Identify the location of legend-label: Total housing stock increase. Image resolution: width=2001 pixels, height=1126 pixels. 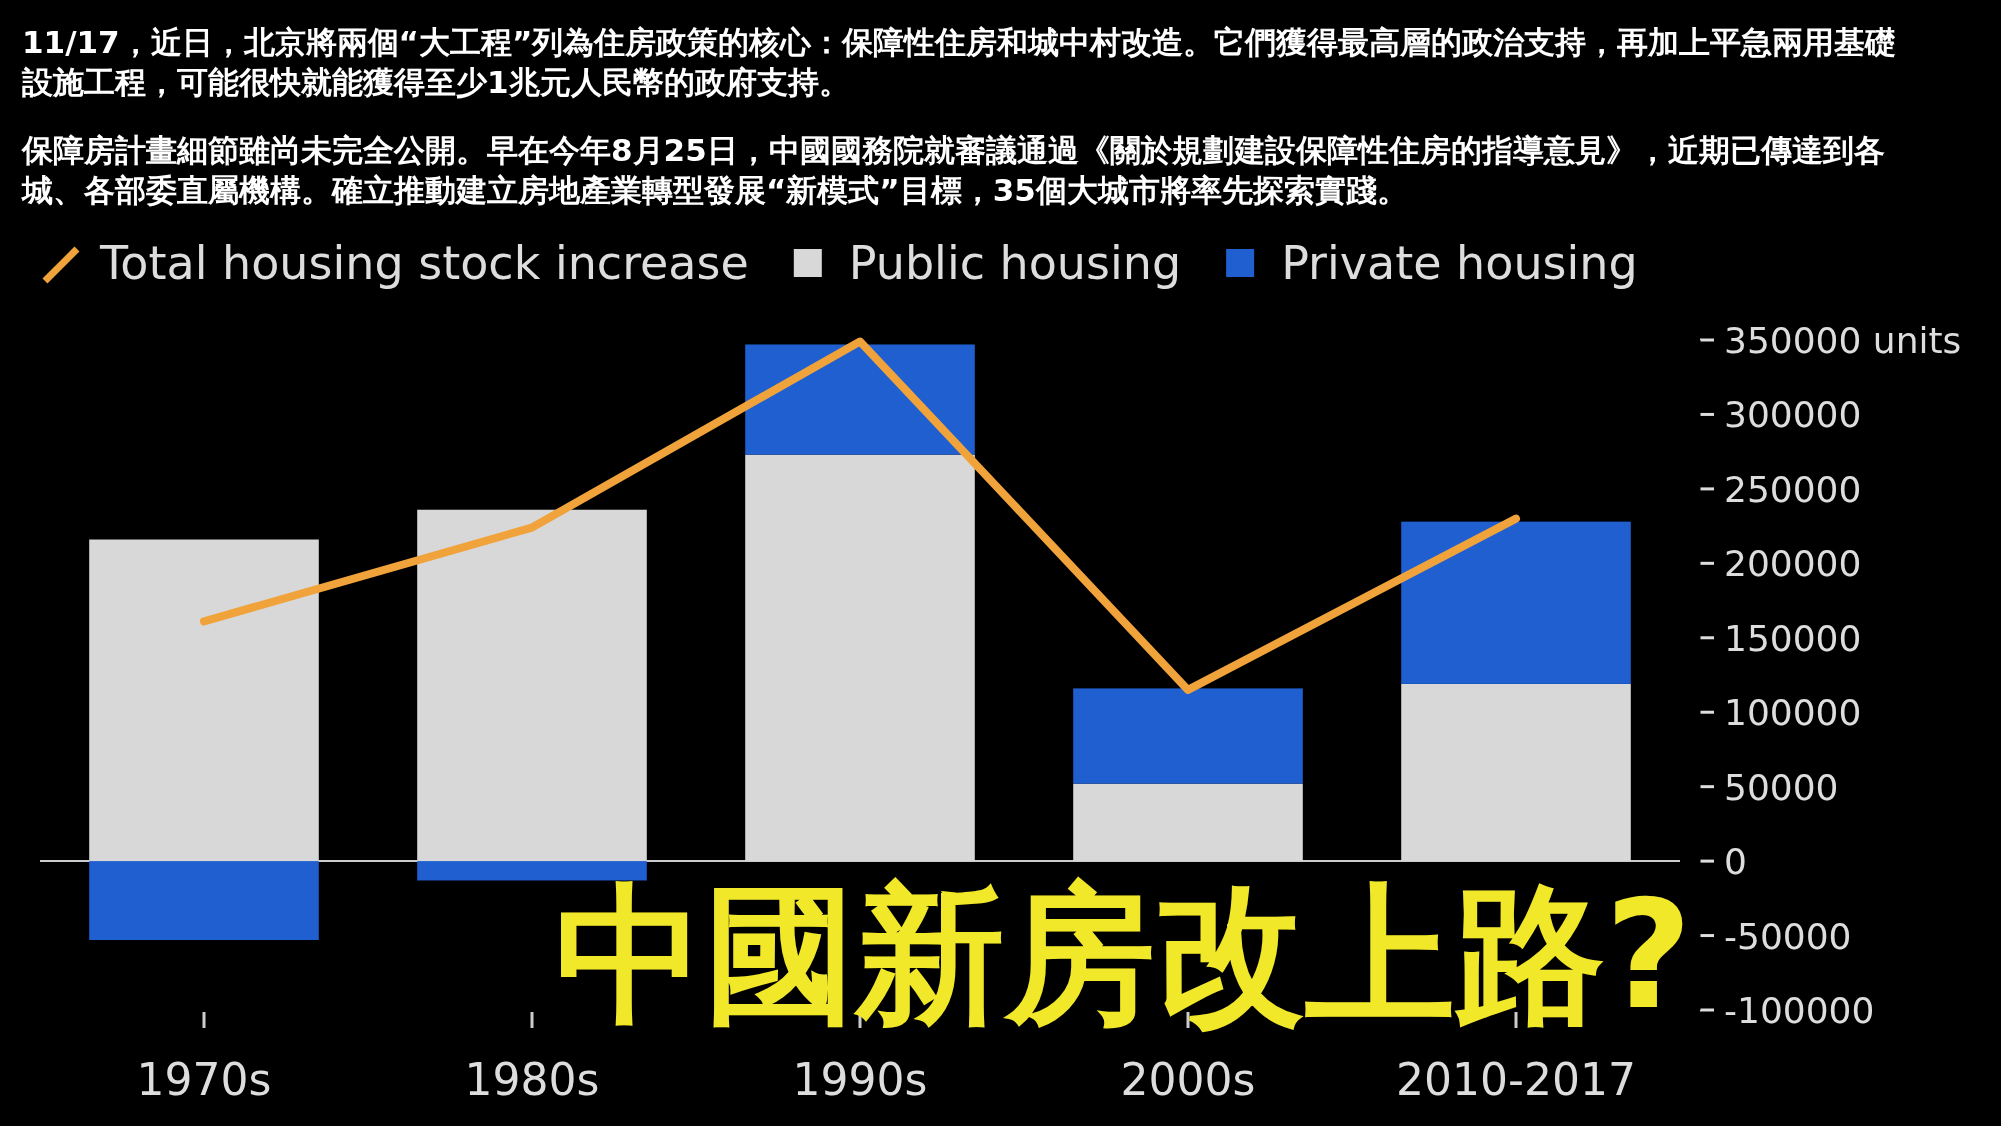
(424, 263).